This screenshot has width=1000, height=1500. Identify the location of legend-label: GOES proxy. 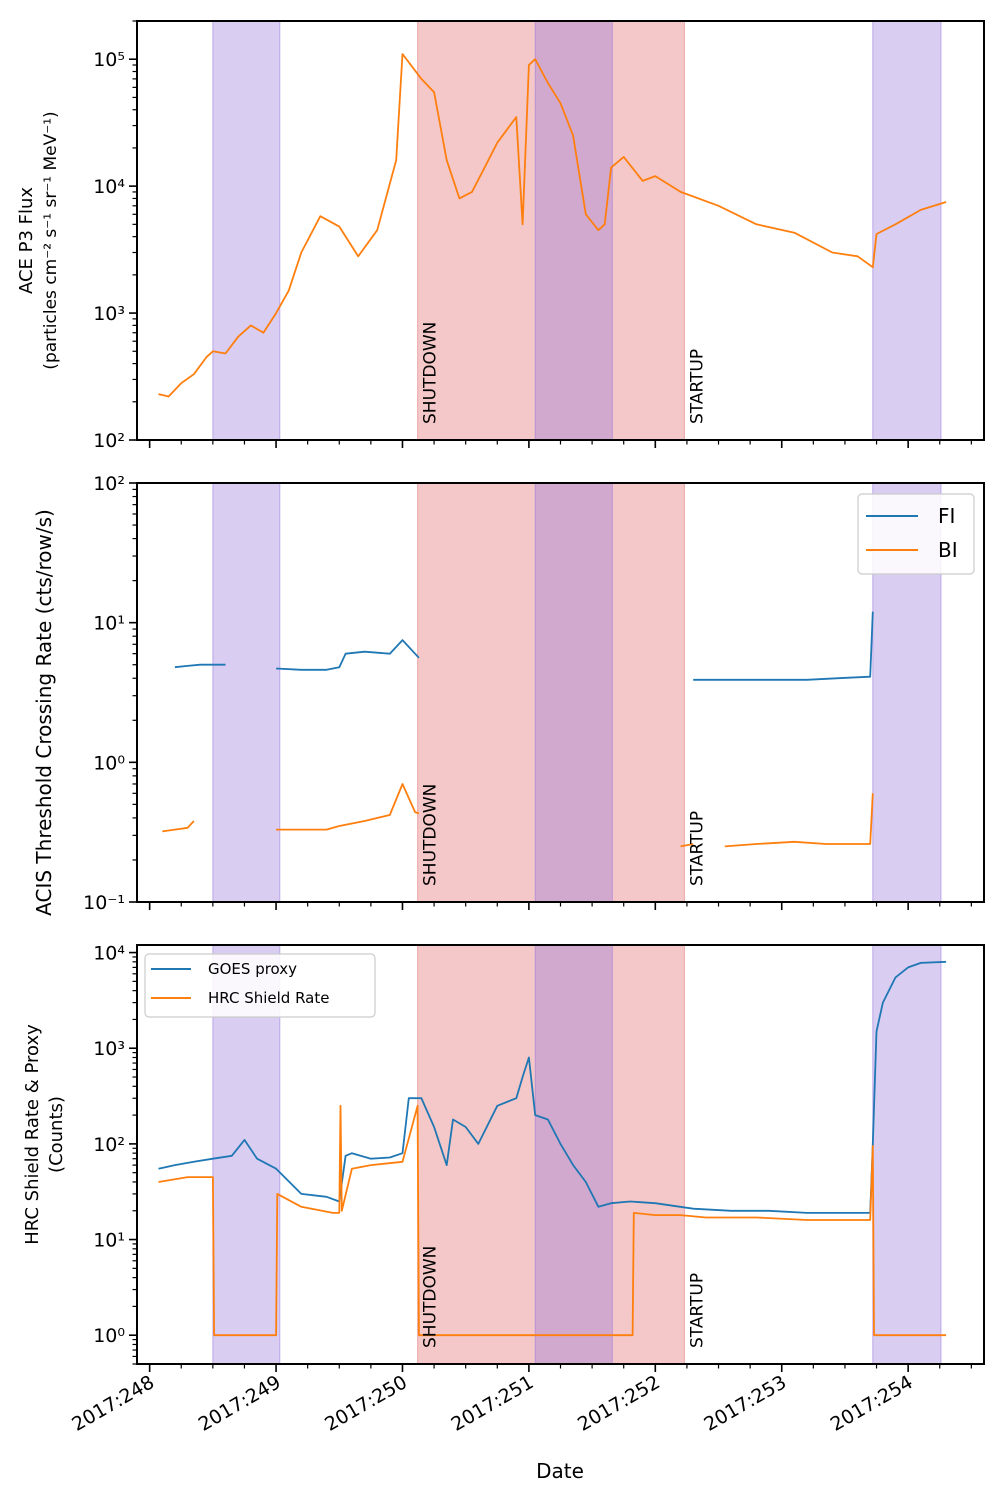
(252, 969).